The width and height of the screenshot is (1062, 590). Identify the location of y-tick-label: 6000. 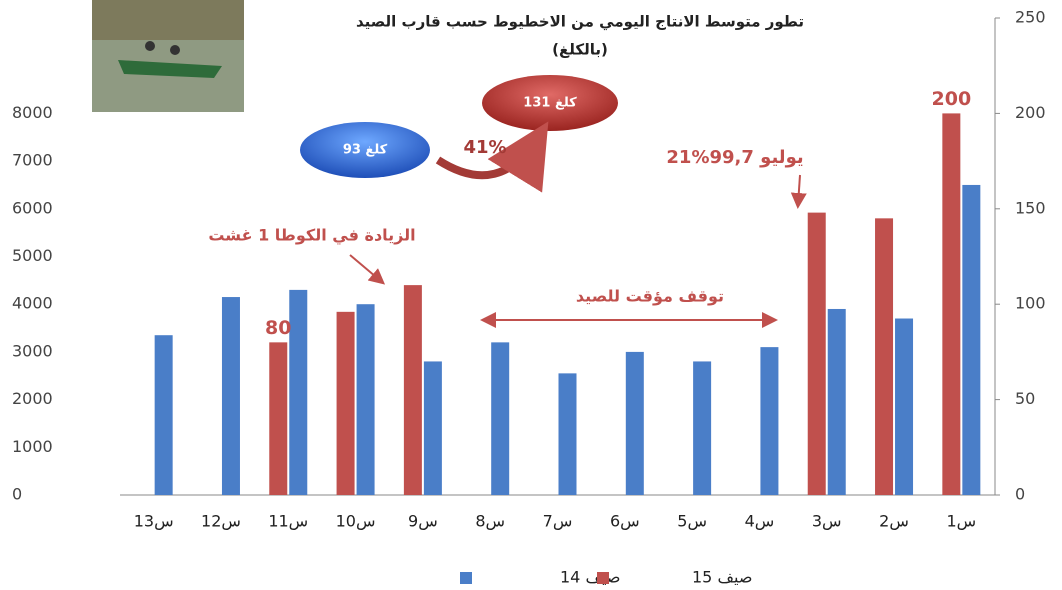
(32, 207).